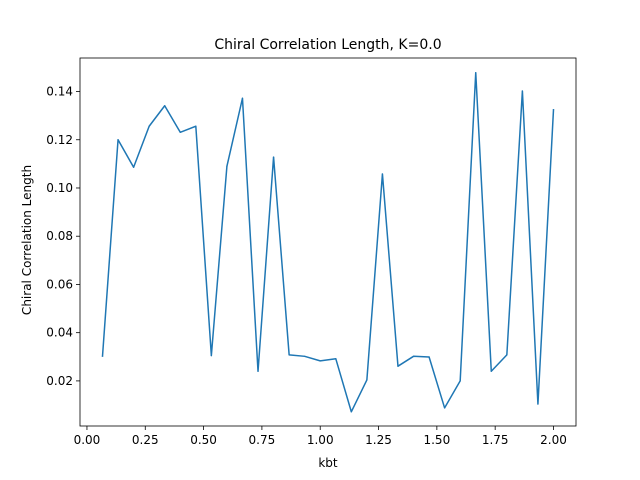  What do you see at coordinates (553, 440) in the screenshot?
I see `x-tick-label: 2.00` at bounding box center [553, 440].